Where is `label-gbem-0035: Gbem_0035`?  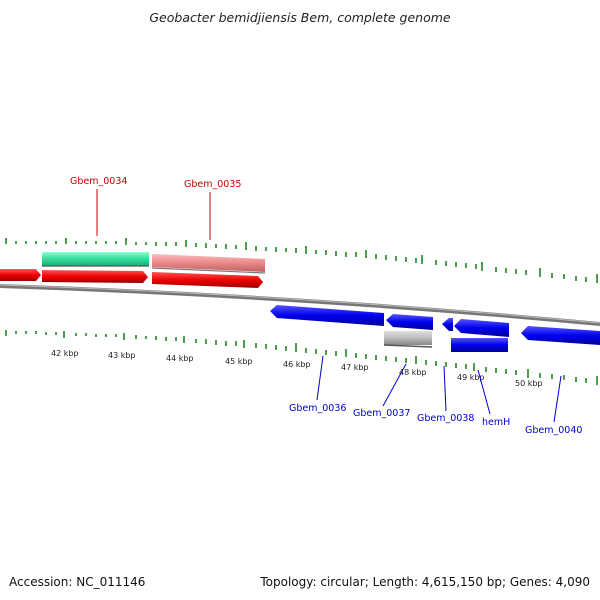 label-gbem-0035: Gbem_0035 is located at coordinates (212, 184).